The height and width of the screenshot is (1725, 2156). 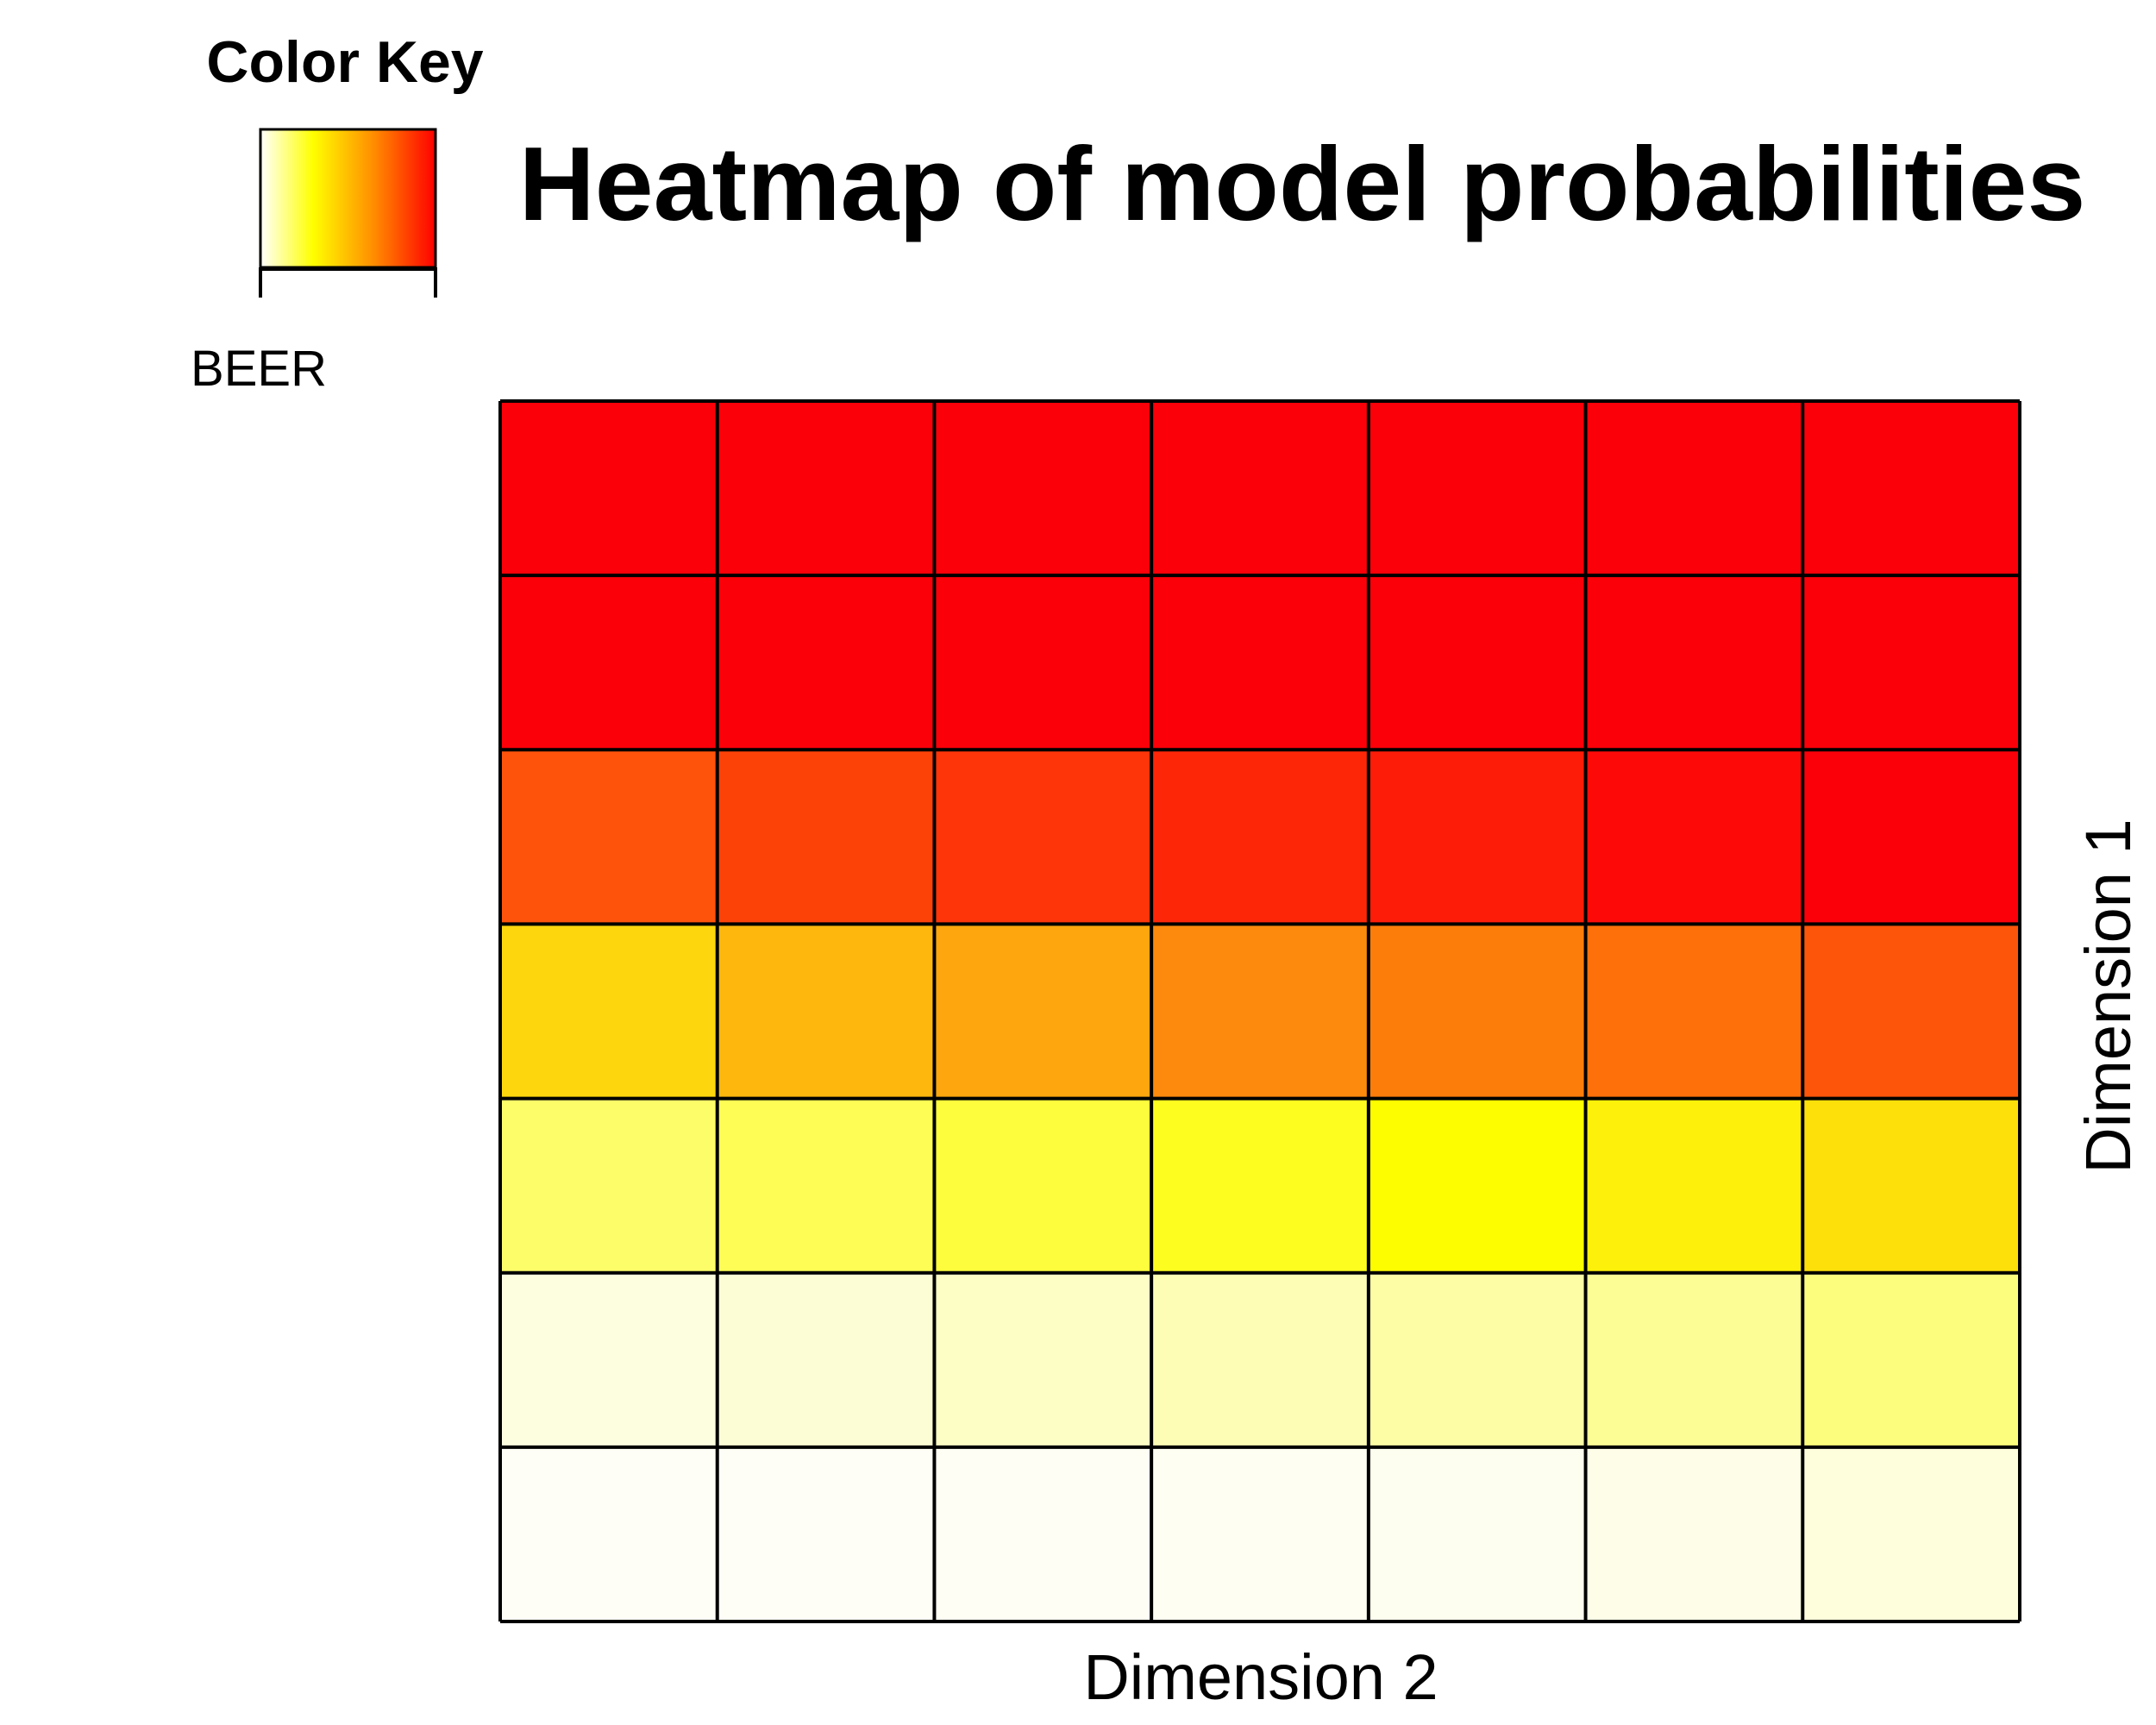 What do you see at coordinates (348, 283) in the screenshot?
I see `color-key-axis` at bounding box center [348, 283].